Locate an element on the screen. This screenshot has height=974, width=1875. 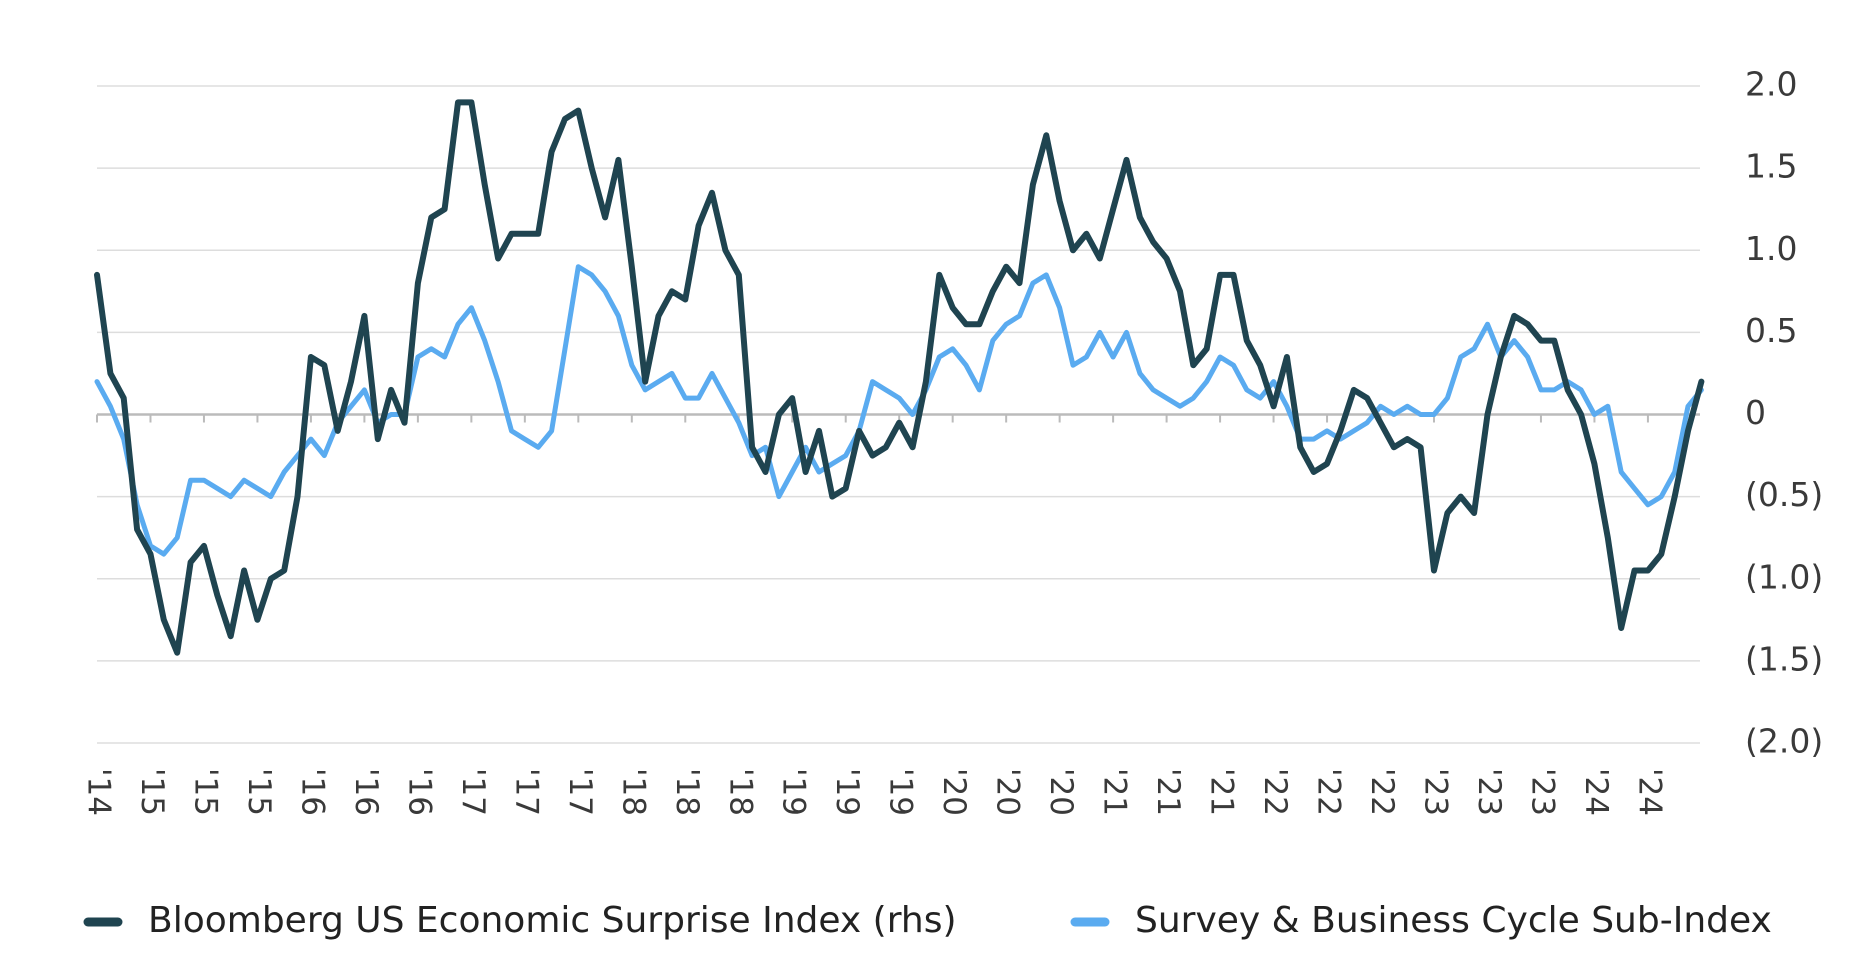
y-tick-label: 1.0 is located at coordinates (1771, 248).